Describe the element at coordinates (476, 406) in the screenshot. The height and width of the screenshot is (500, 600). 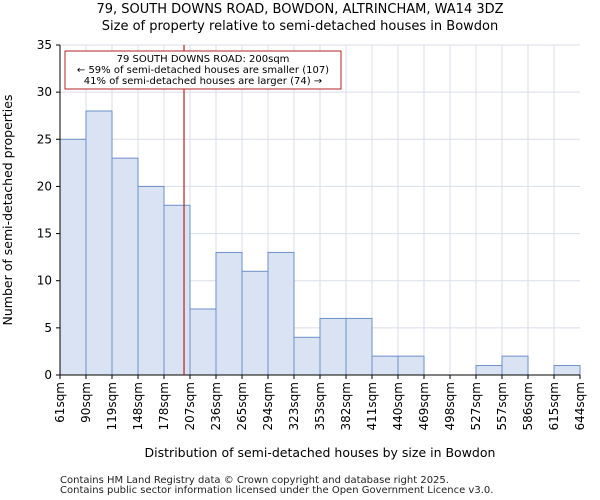
I see `x-tick-label: 527sqm` at that location.